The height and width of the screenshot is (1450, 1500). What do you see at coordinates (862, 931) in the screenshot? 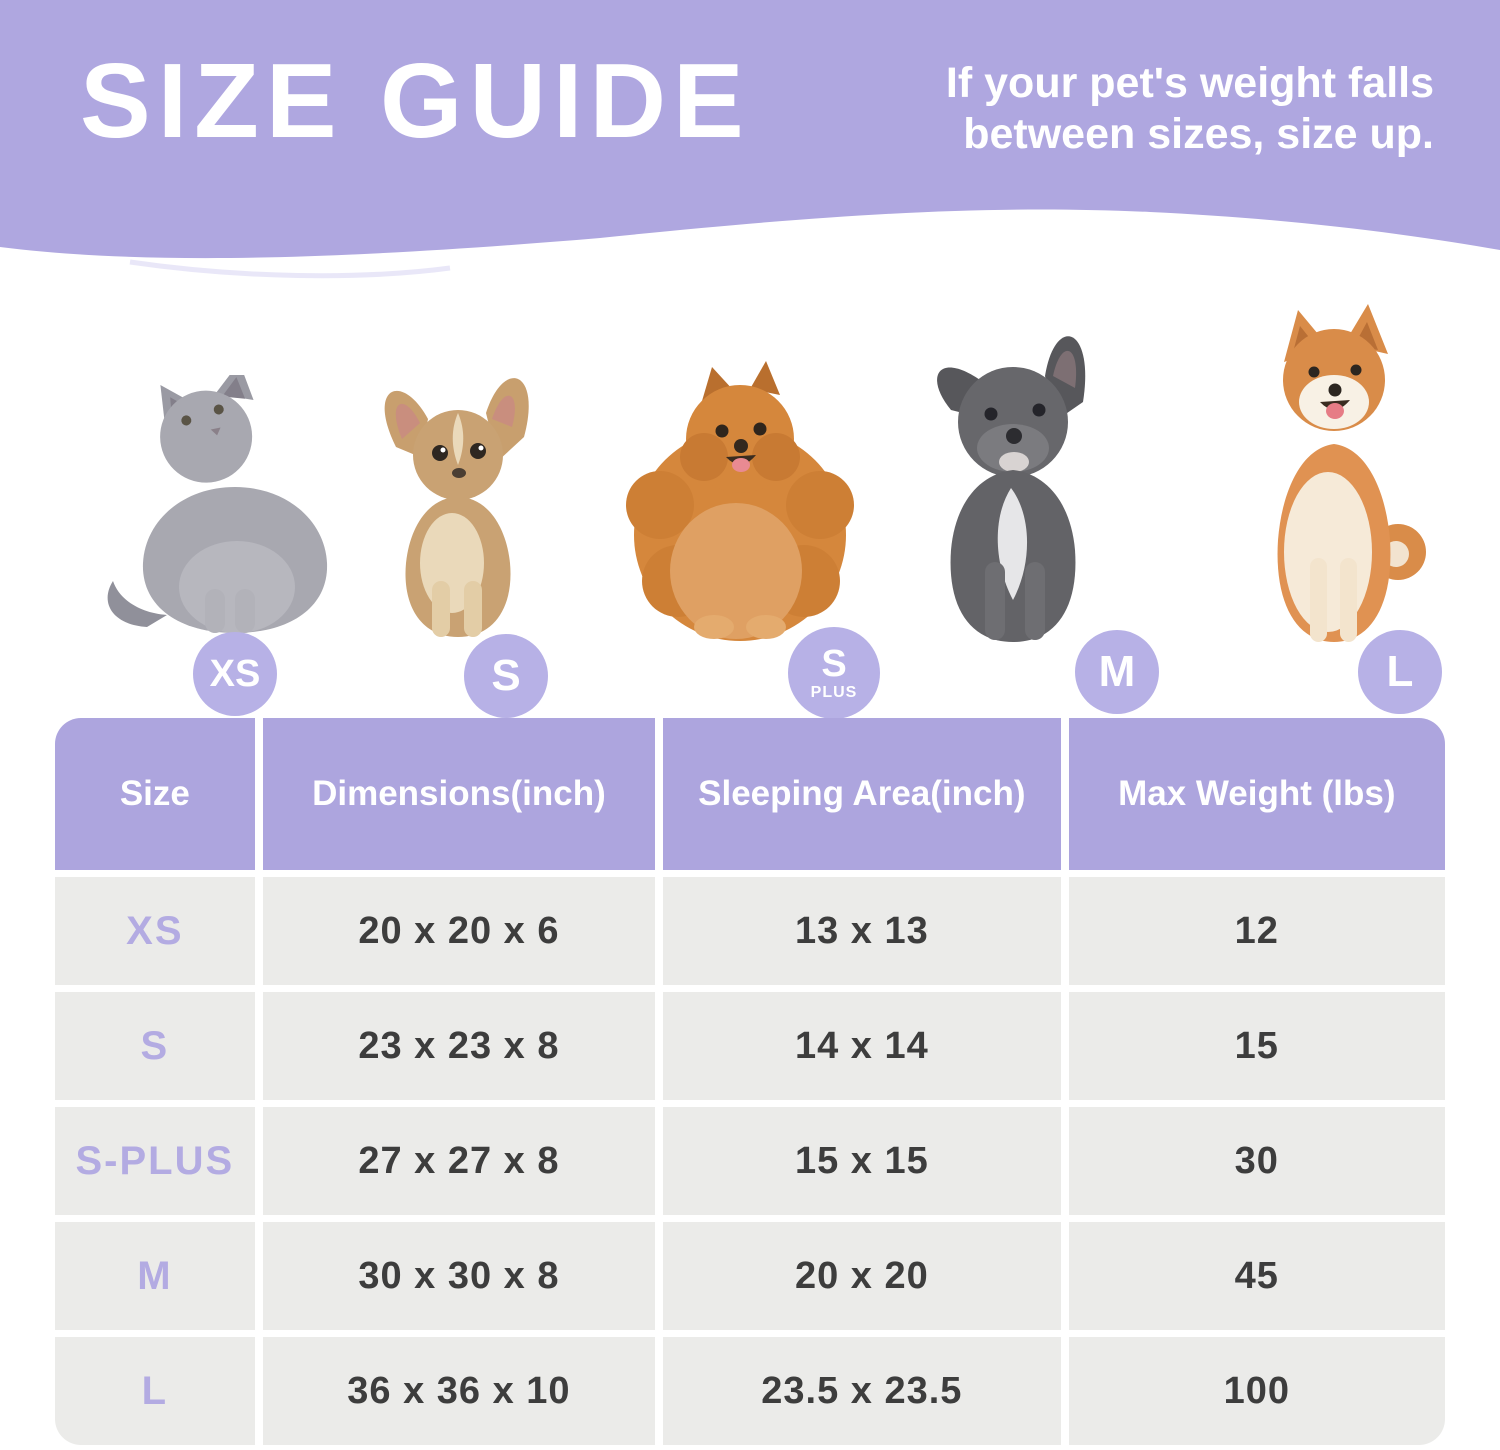
I see `row-xs-sleeping-area: 13 x 13` at bounding box center [862, 931].